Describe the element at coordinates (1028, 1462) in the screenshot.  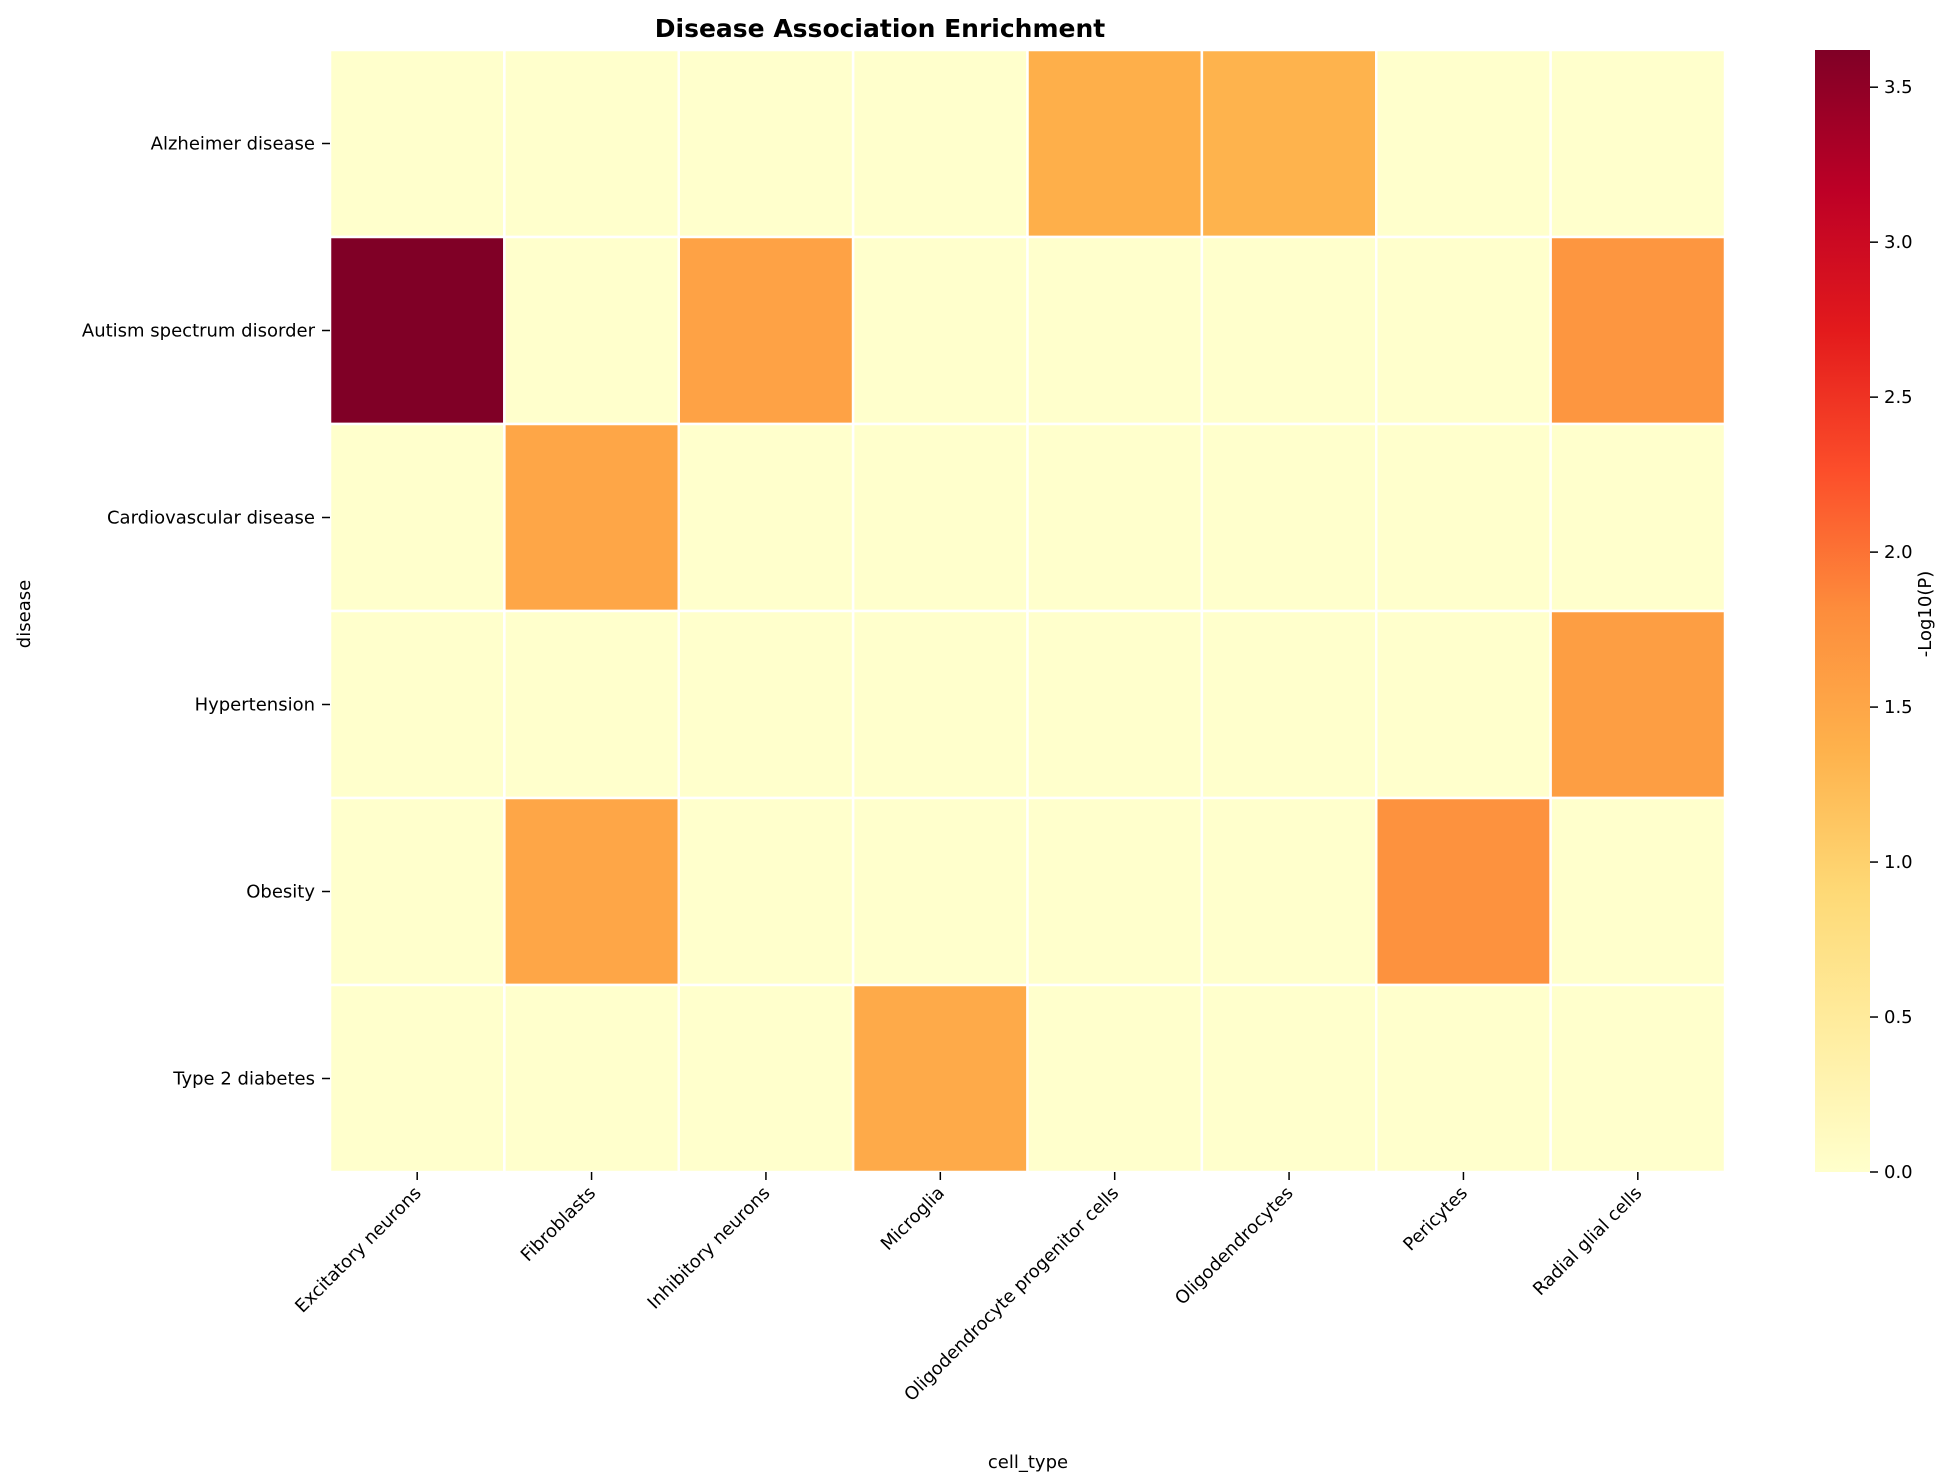
I see `x-axis-label: cell_type` at that location.